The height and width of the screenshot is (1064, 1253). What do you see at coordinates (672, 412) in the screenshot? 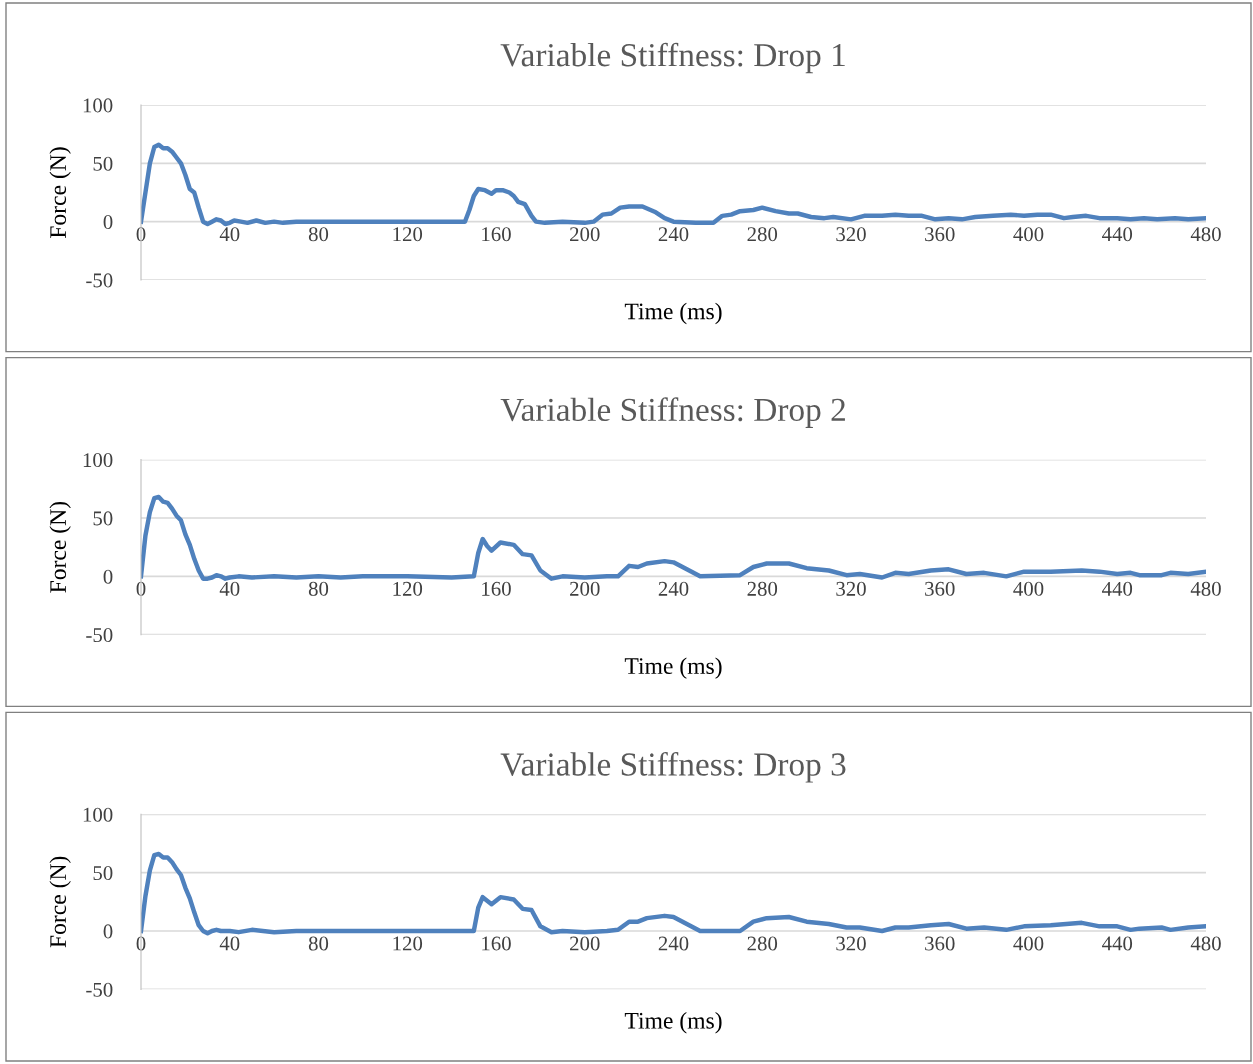
I see `chart-title: Variable Stiffness: Drop 2` at bounding box center [672, 412].